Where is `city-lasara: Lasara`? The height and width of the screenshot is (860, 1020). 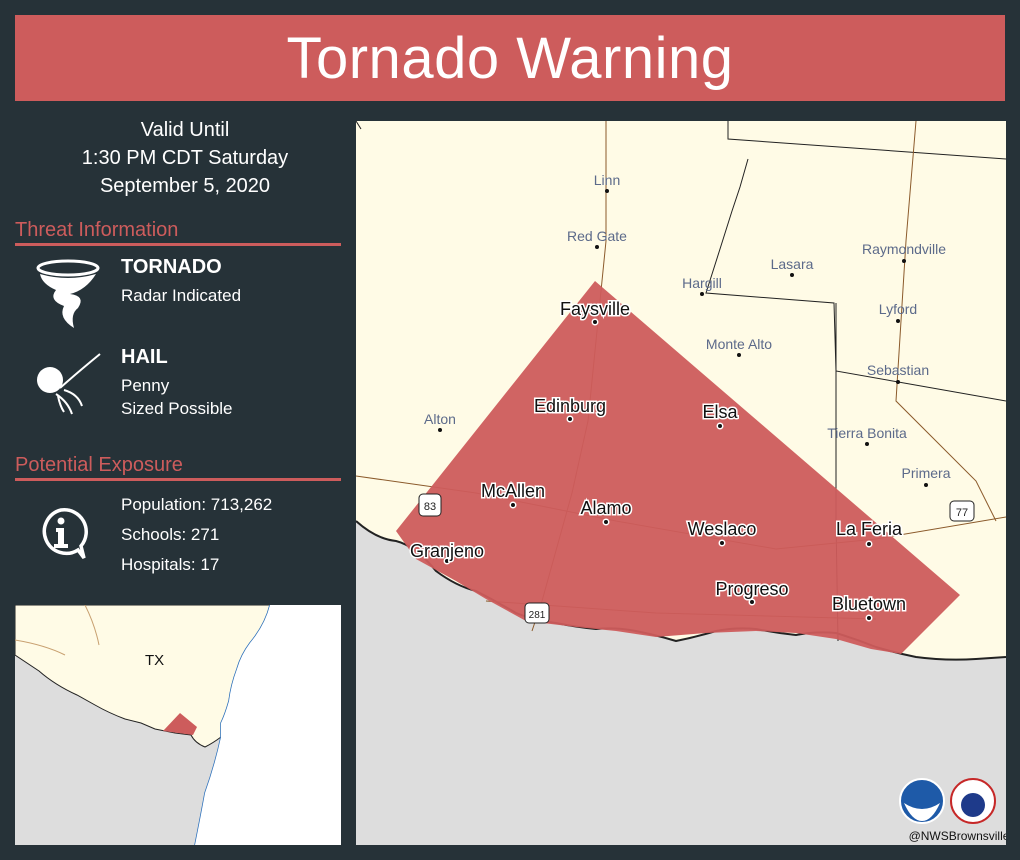
city-lasara: Lasara is located at coordinates (792, 264).